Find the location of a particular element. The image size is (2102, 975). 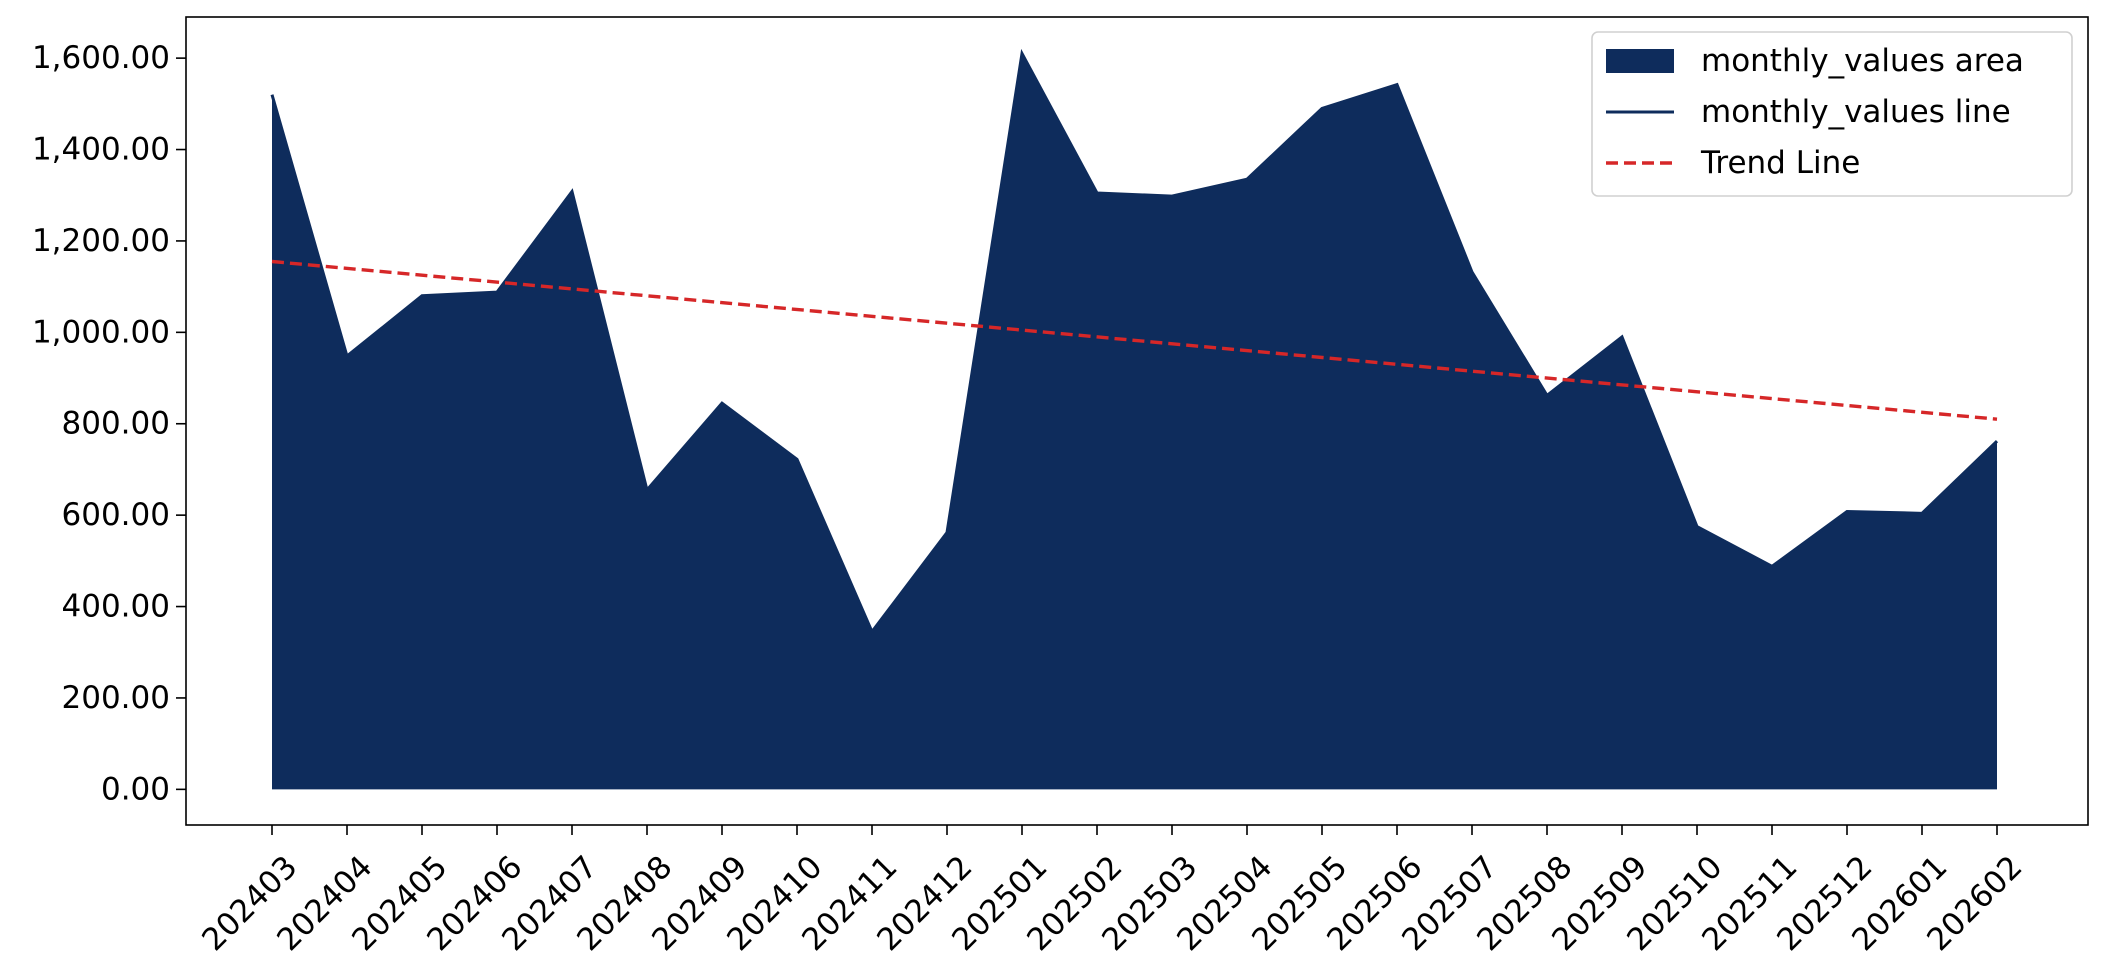

legend-swatch-area is located at coordinates (1640, 61).